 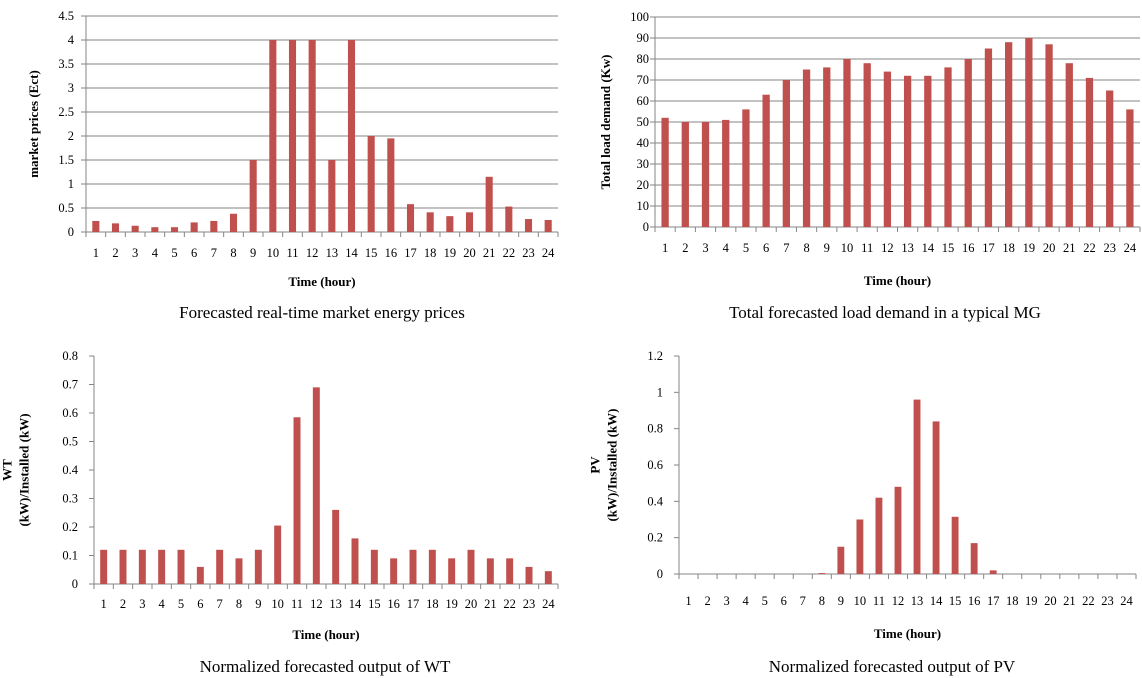 I want to click on y-tick-label: 20, so click(x=643, y=185).